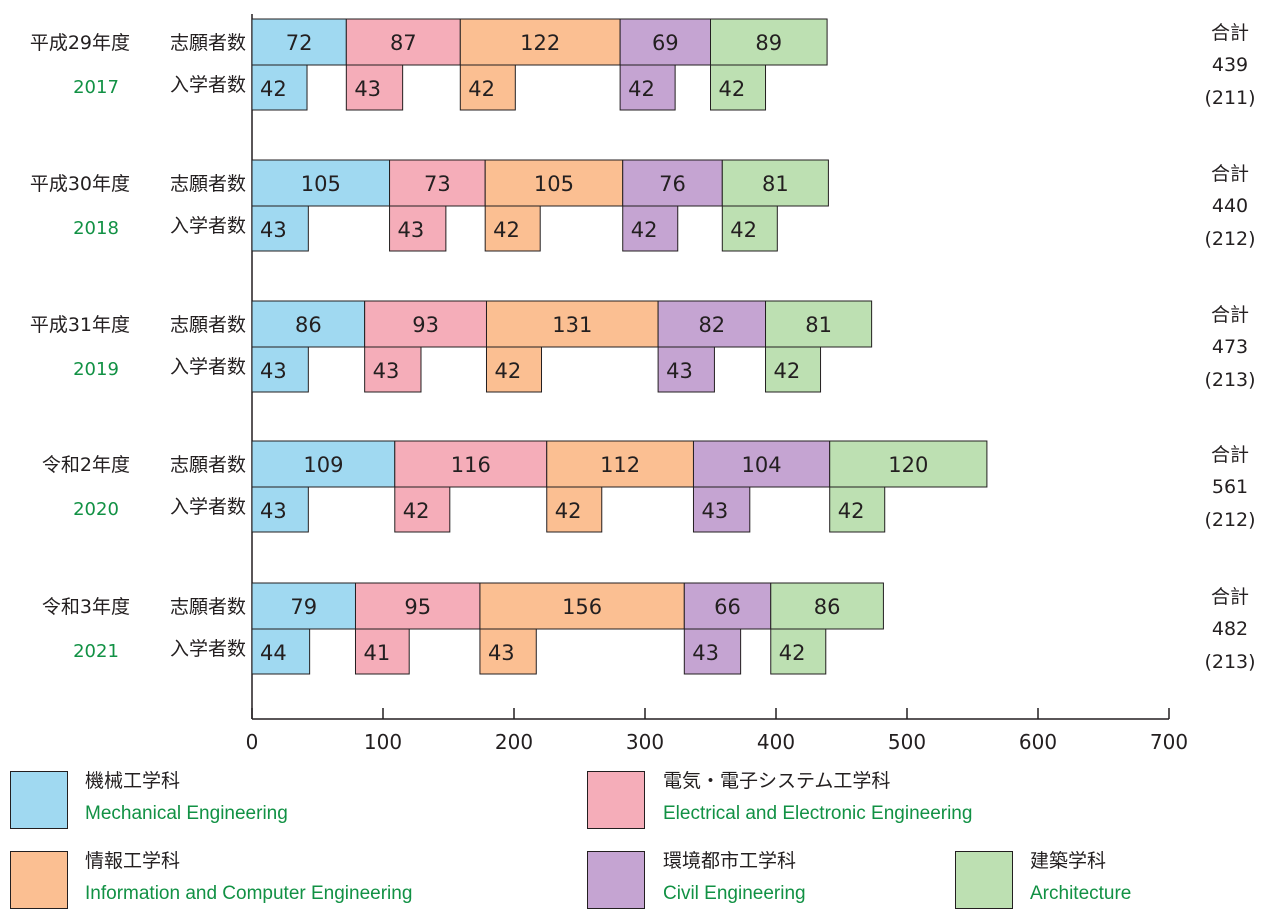  I want to click on applicant-value-label: 109, so click(323, 465).